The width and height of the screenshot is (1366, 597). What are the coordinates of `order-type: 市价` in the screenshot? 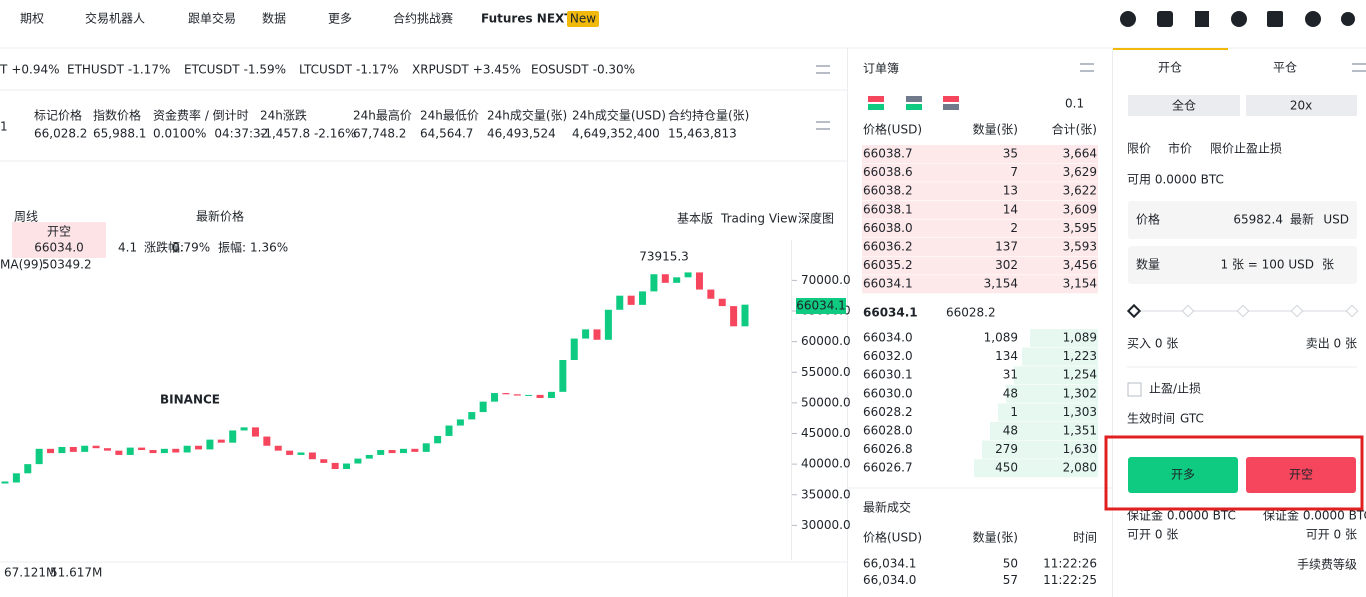 It's located at (1180, 148).